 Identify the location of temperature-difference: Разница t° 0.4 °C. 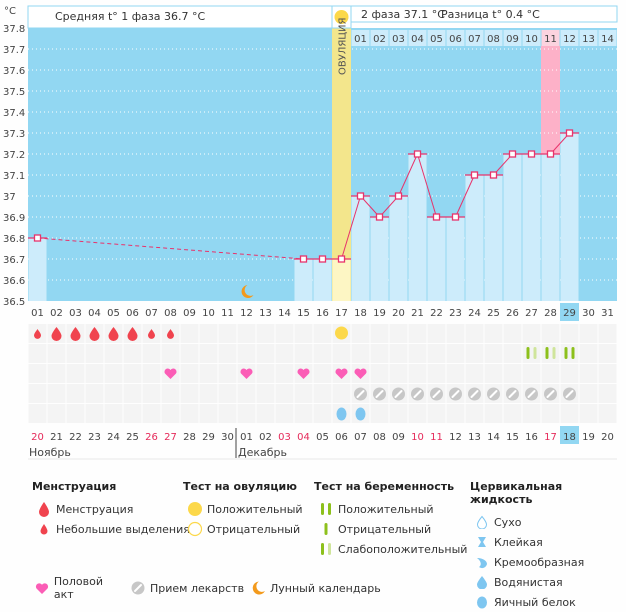
(490, 14).